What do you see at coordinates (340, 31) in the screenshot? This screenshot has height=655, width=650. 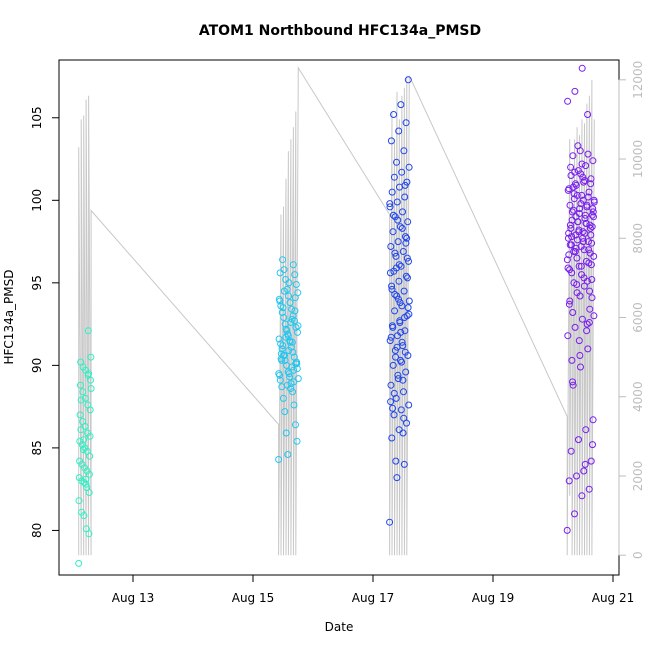 I see `chart-title: ATOM1 Northbound HFC134a_PMSD` at bounding box center [340, 31].